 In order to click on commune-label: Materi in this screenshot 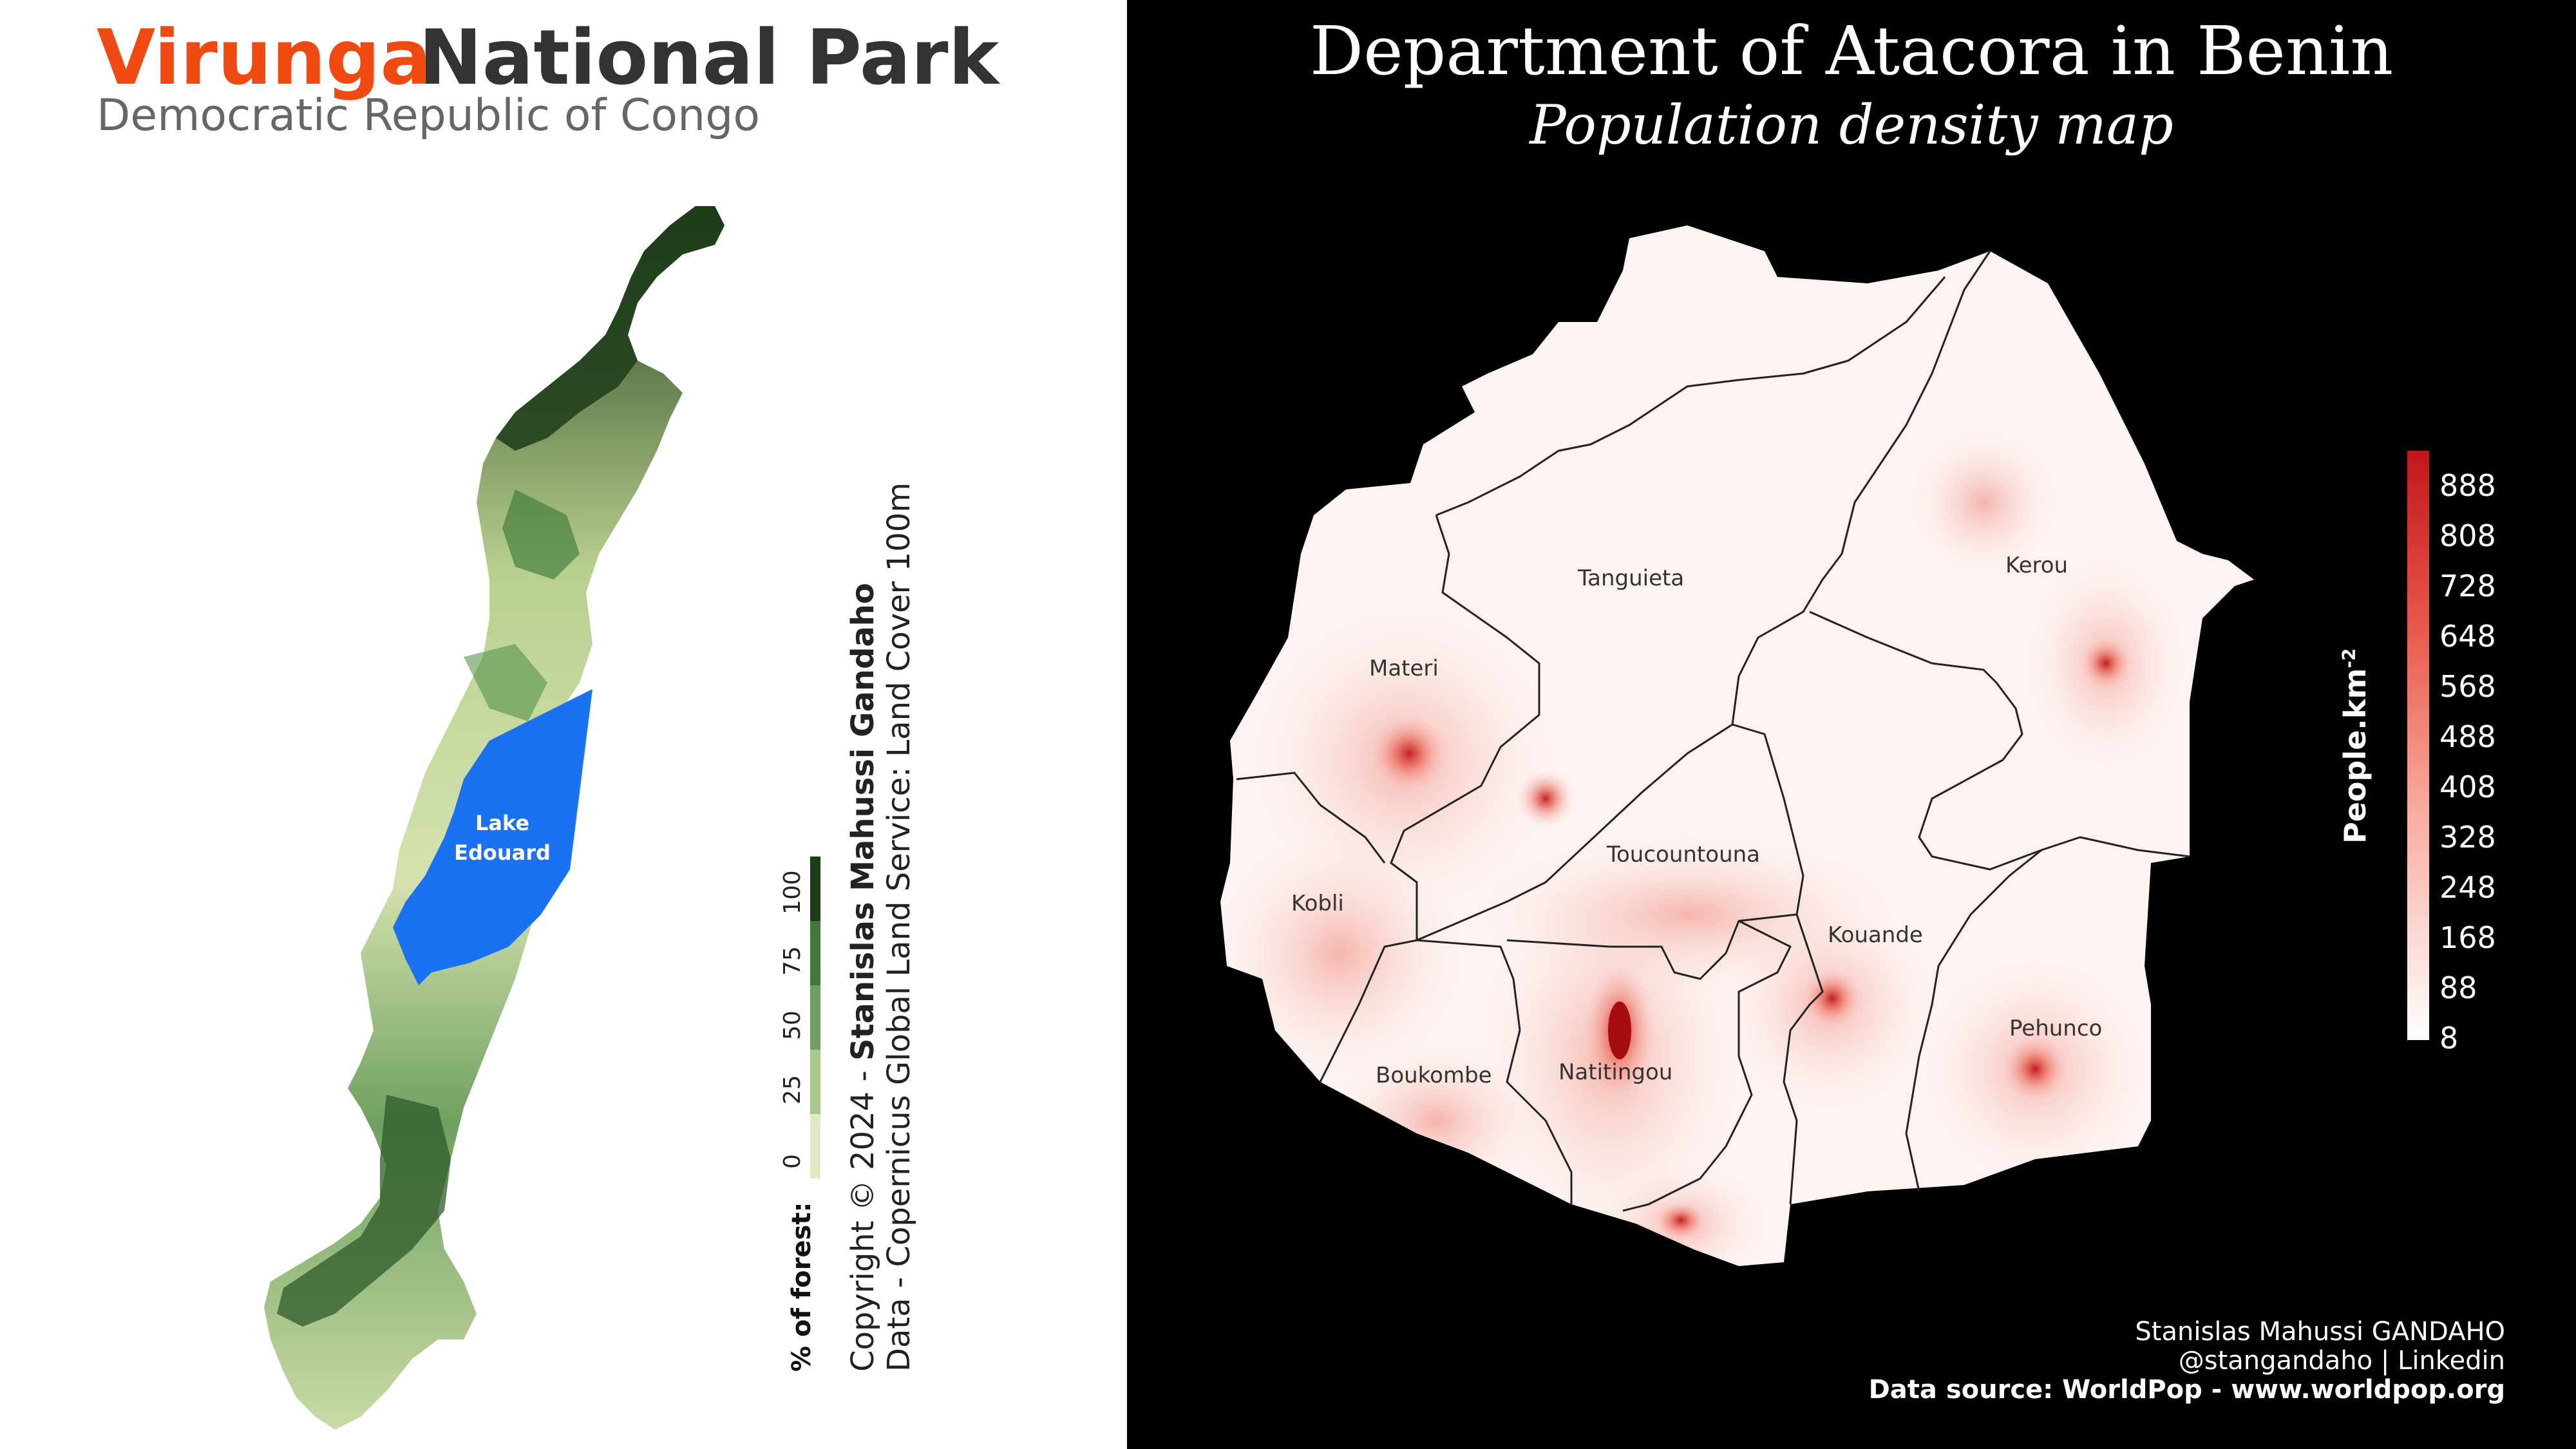, I will do `click(1404, 668)`.